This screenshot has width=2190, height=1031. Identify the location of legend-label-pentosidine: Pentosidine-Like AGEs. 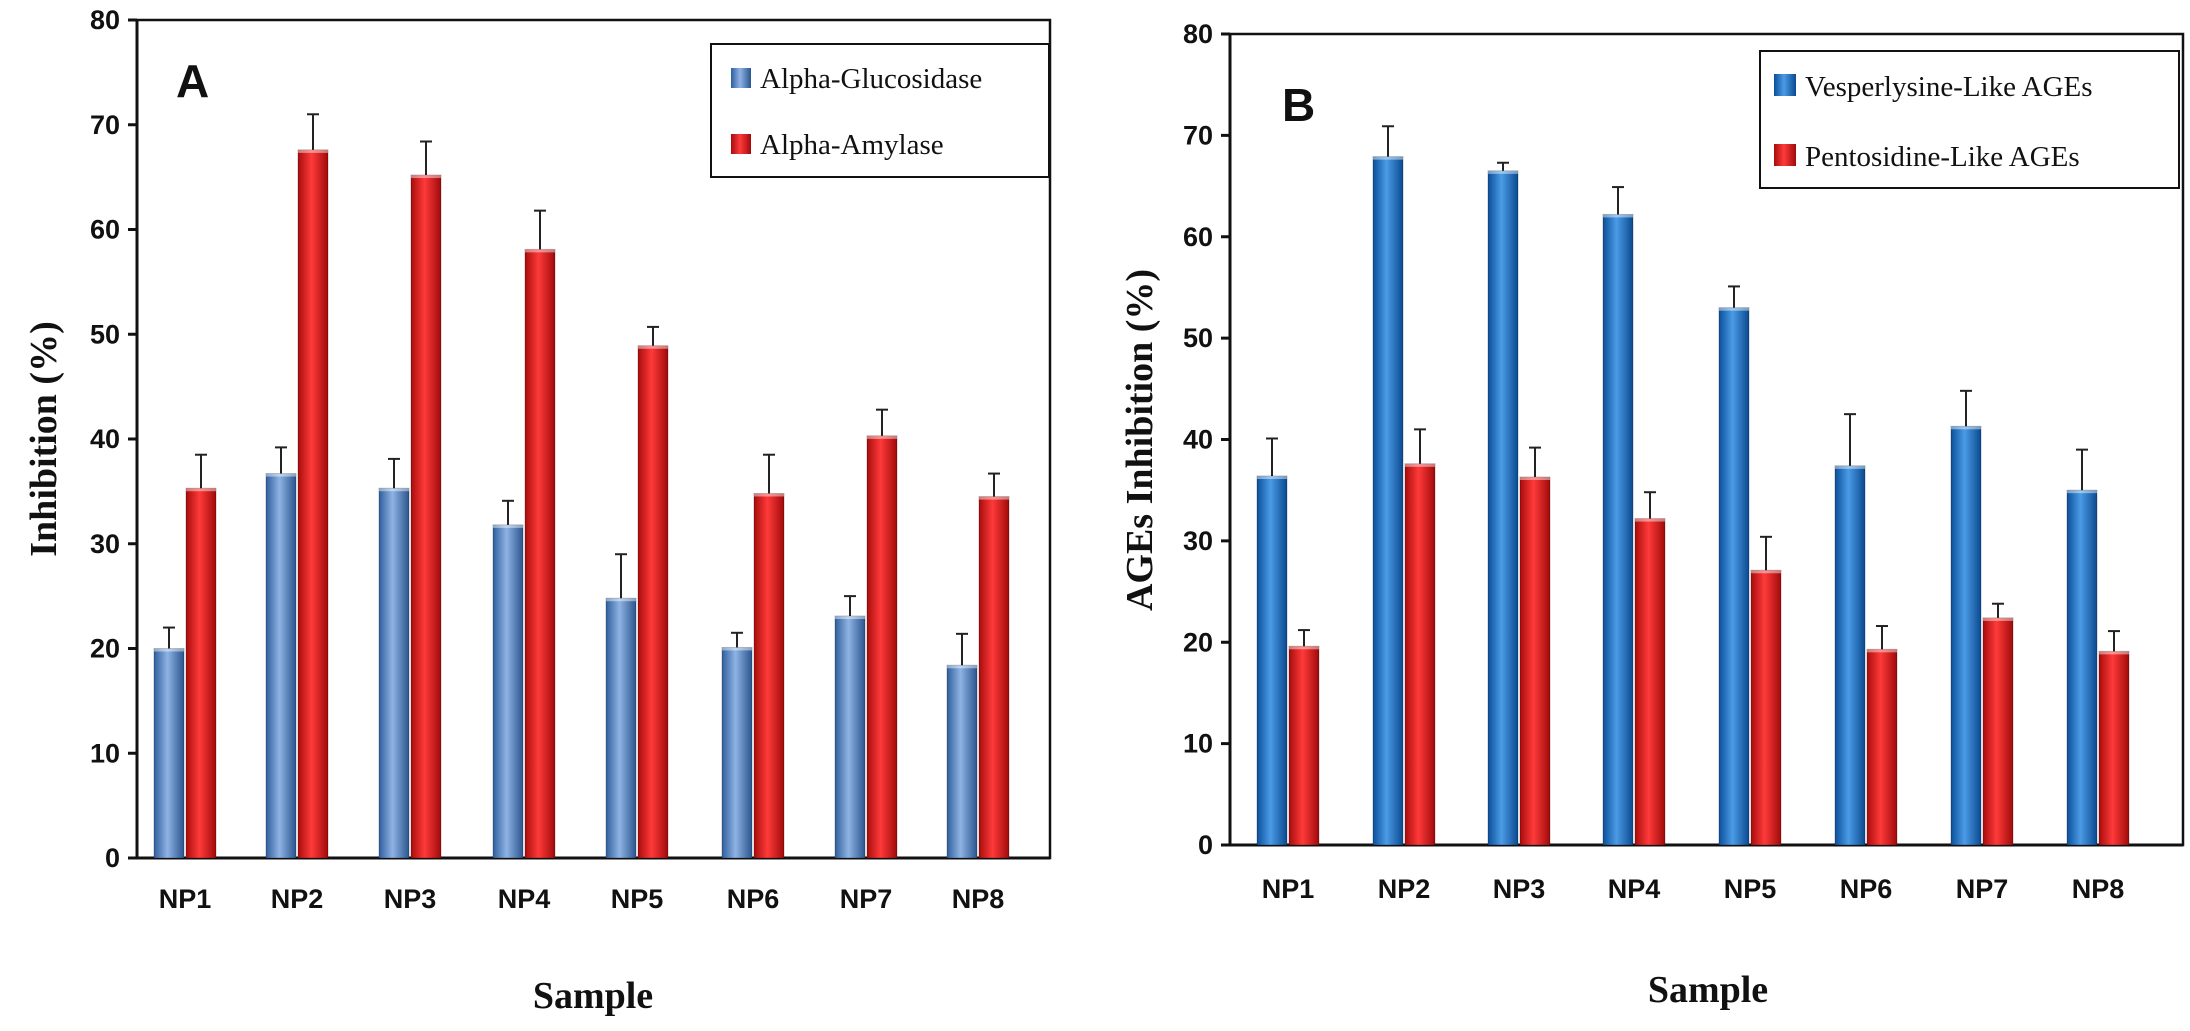
(1942, 157).